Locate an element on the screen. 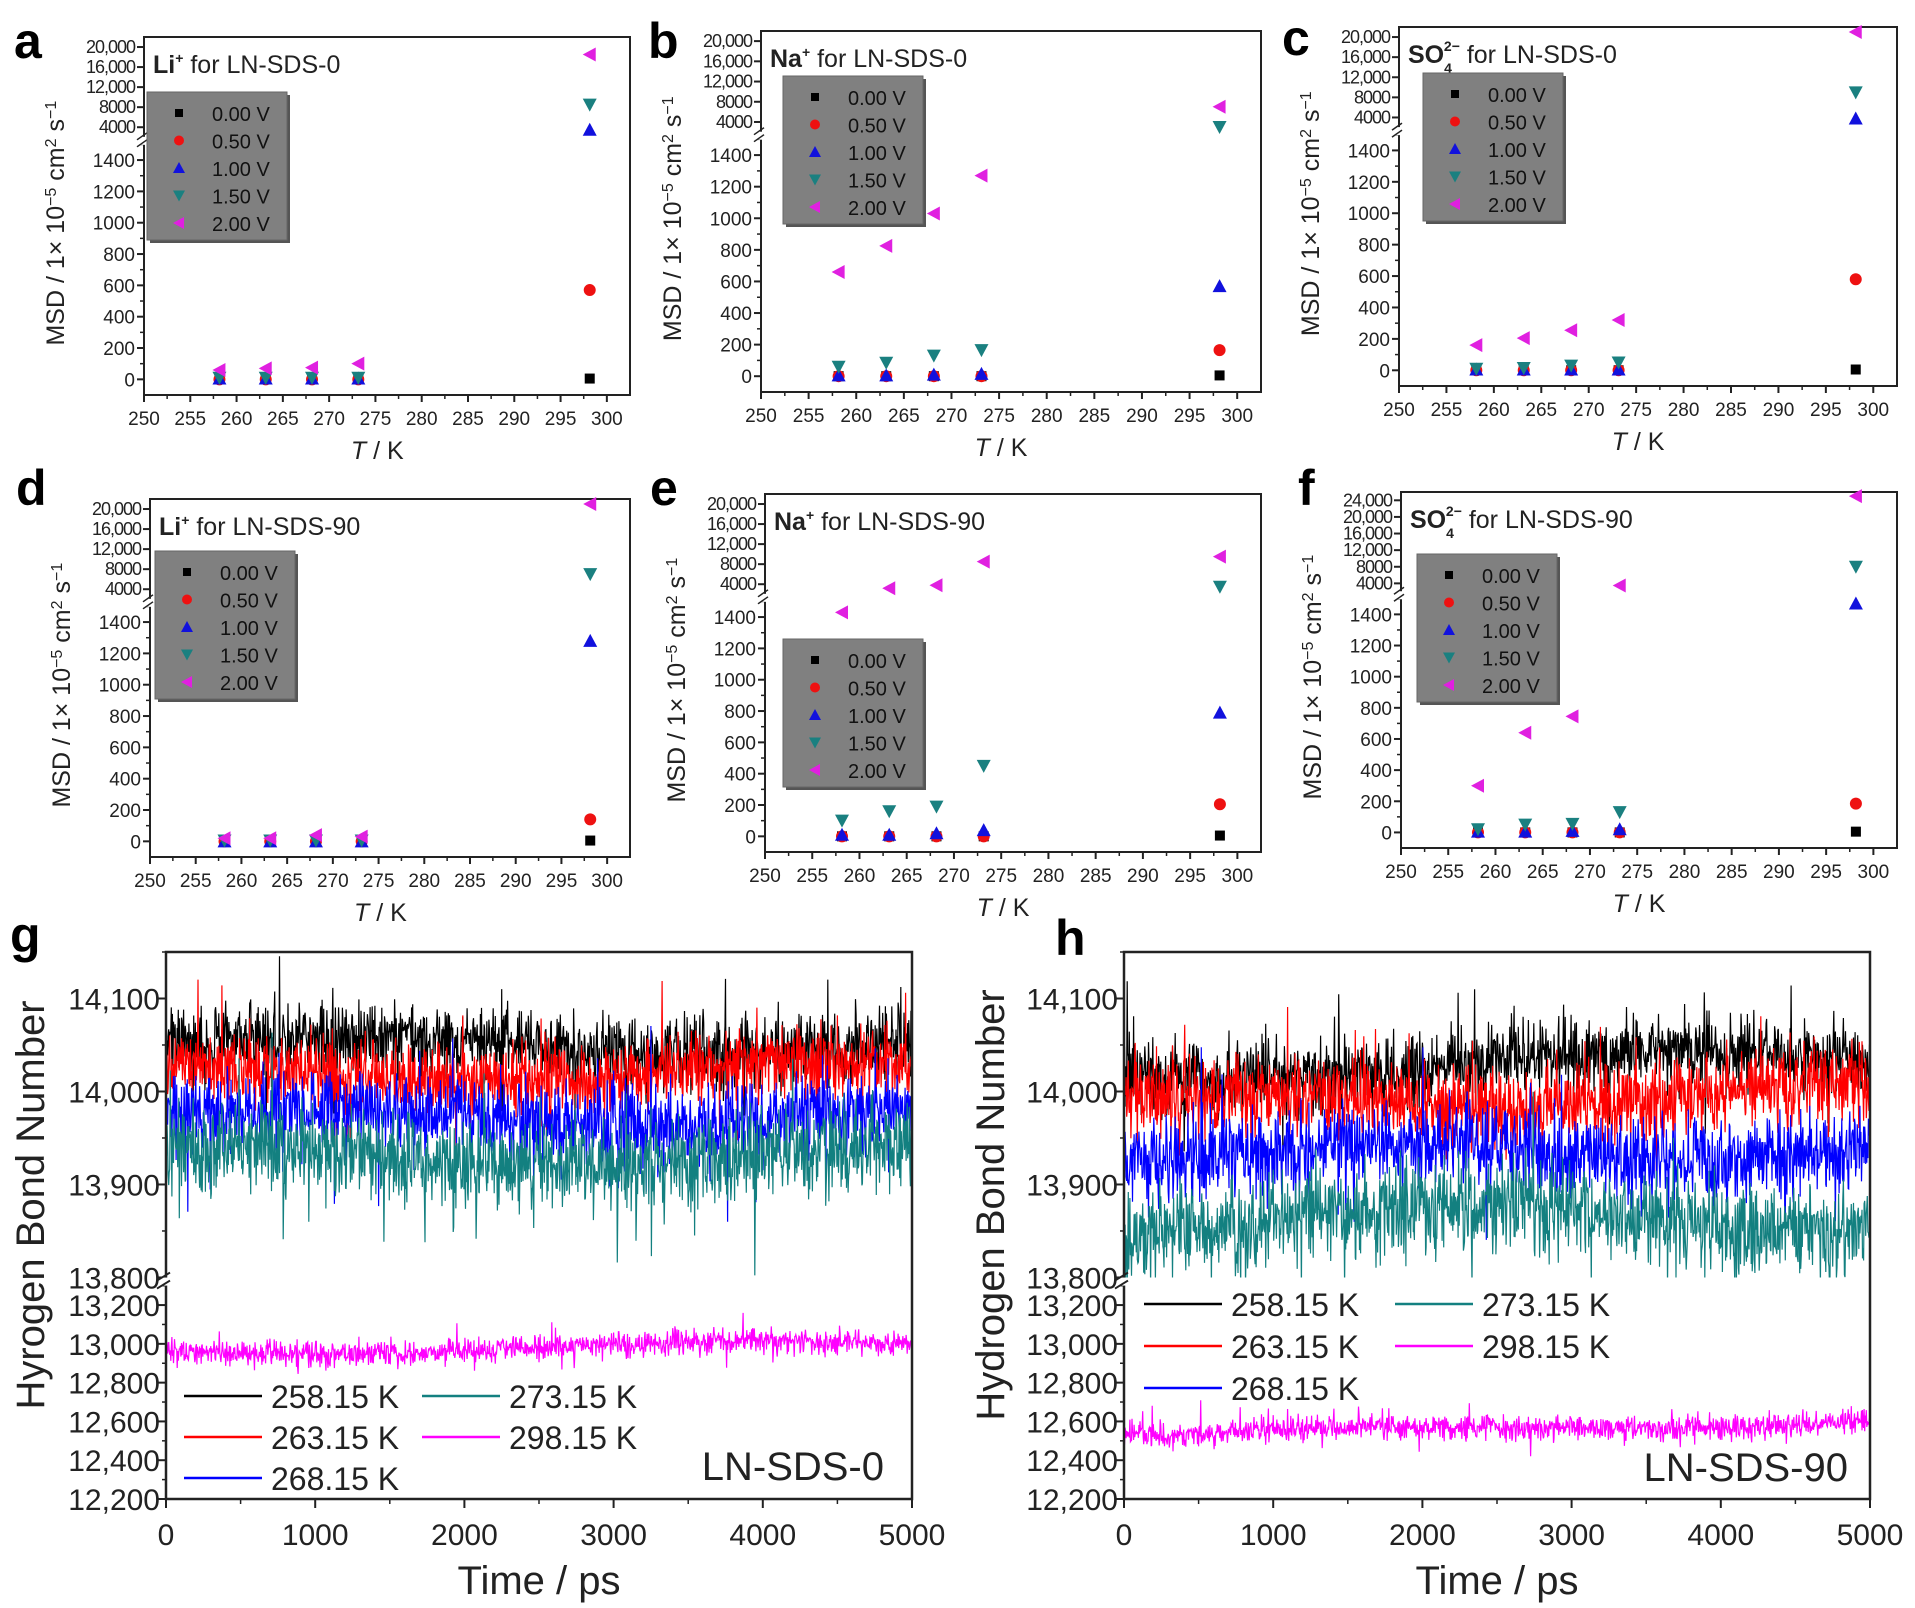  ion-charge: + is located at coordinates (185, 520).